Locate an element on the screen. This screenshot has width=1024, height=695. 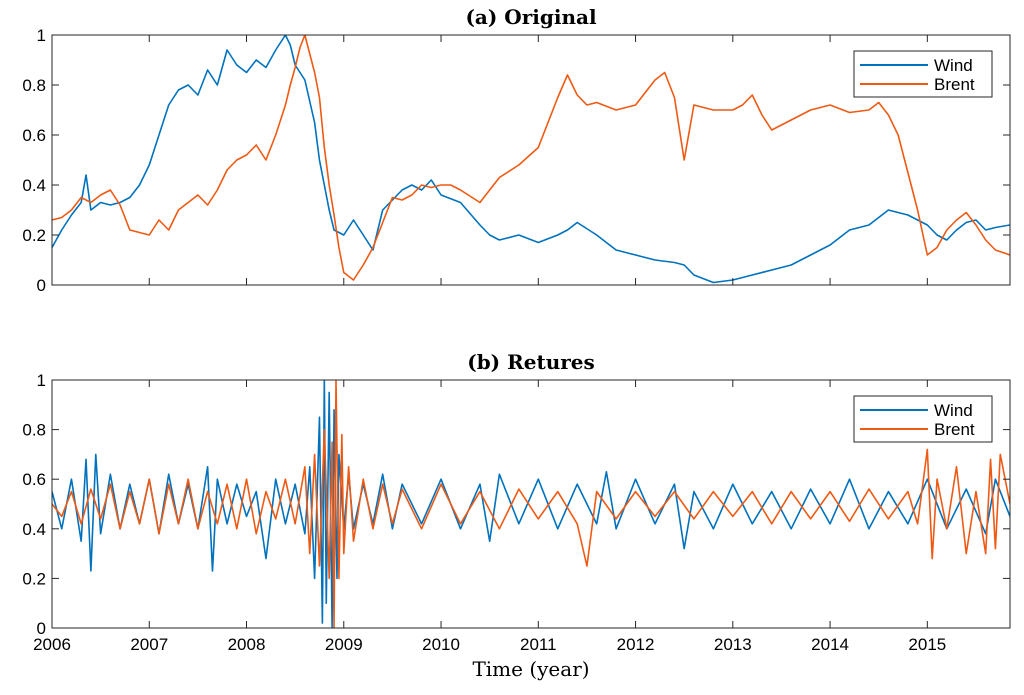
x-tick-label: 2013 is located at coordinates (733, 644).